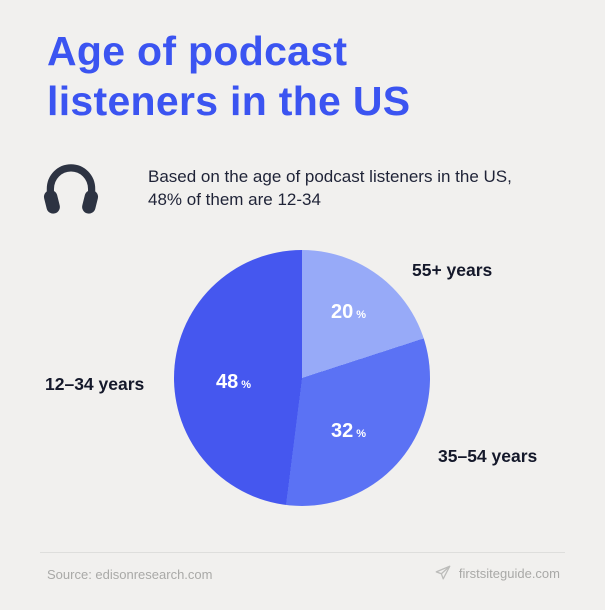 This screenshot has width=605, height=610. Describe the element at coordinates (342, 431) in the screenshot. I see `pie-value-35-54-number: 32` at that location.